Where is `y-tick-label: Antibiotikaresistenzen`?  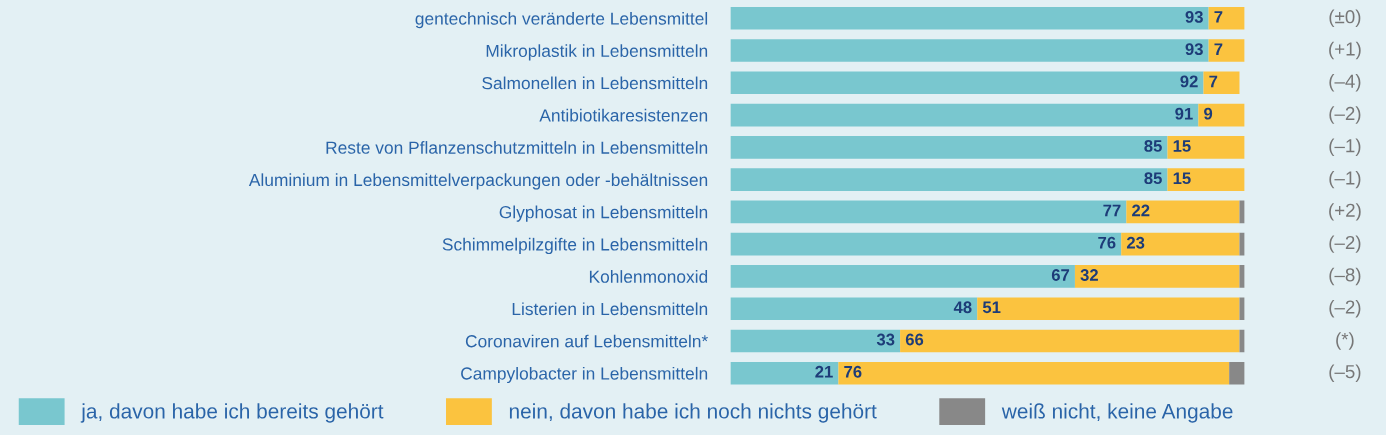 y-tick-label: Antibiotikaresistenzen is located at coordinates (623, 115).